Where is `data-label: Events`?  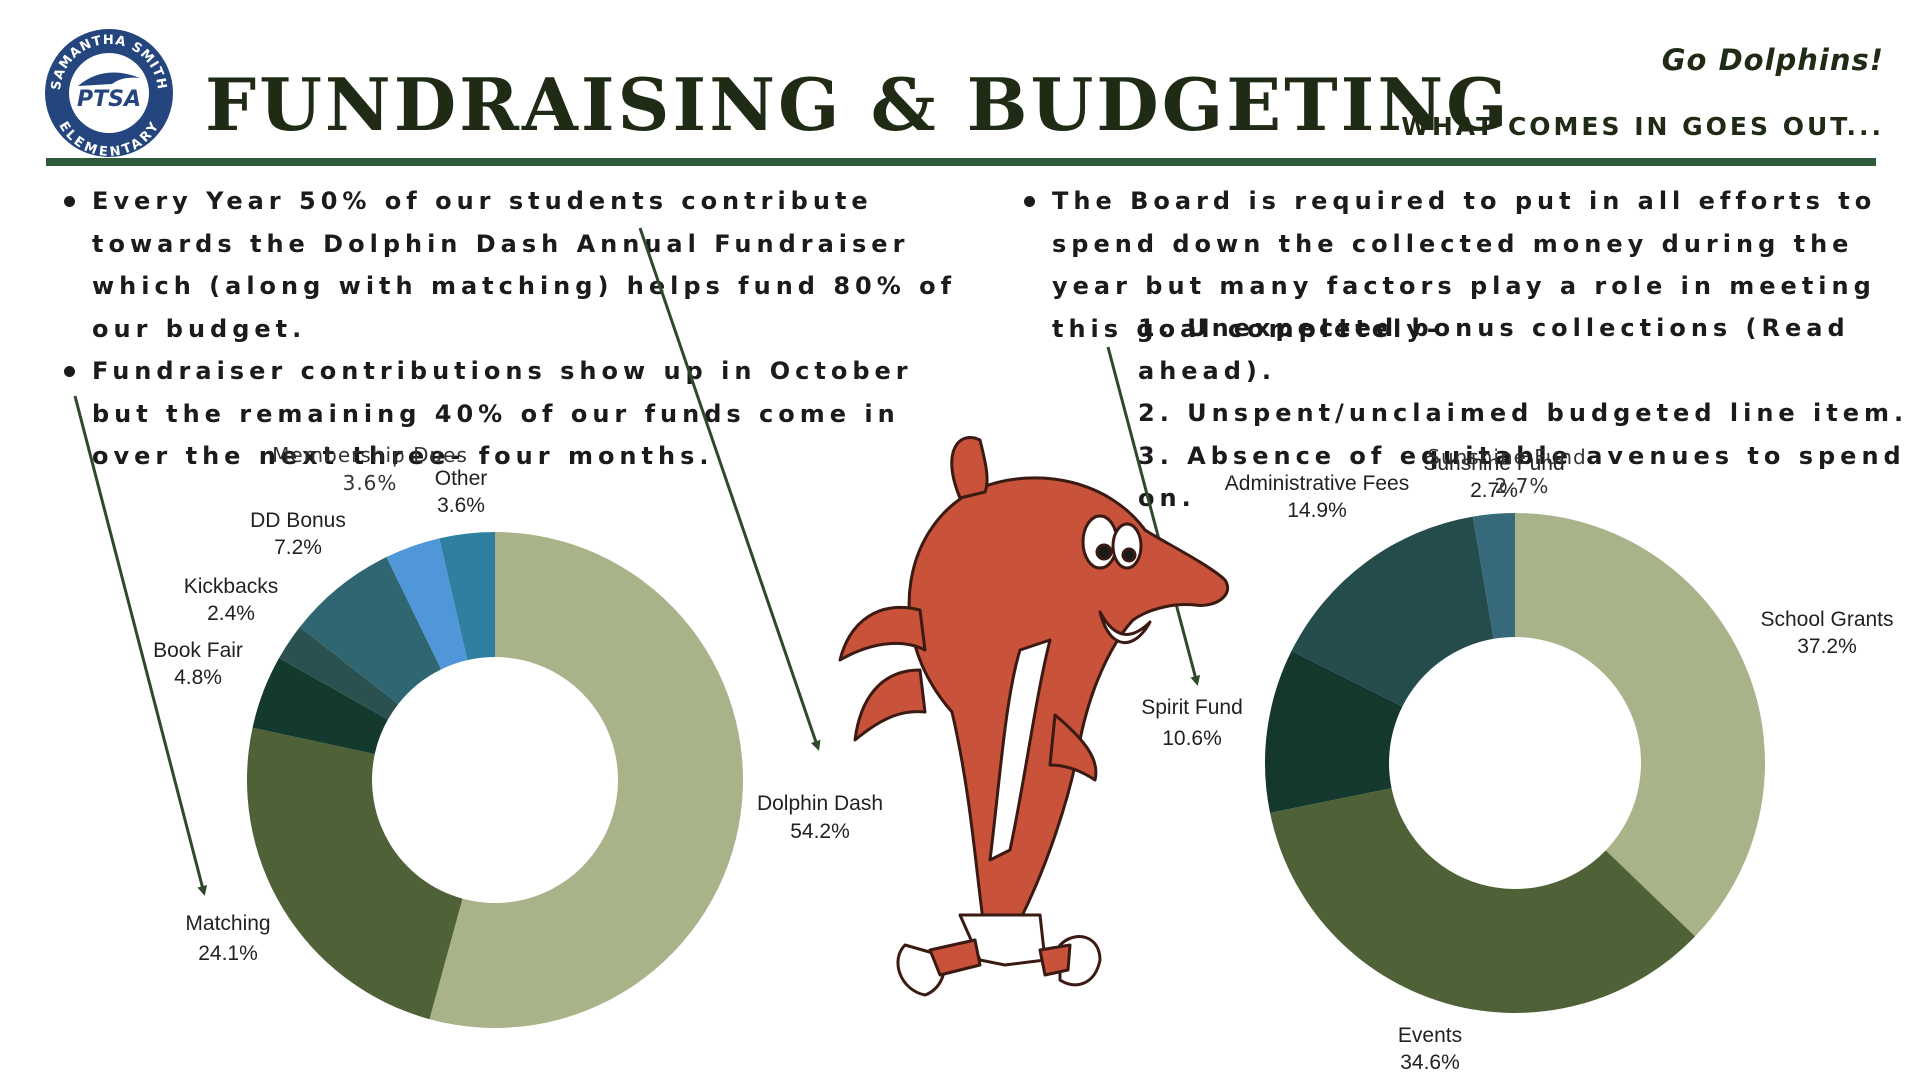 data-label: Events is located at coordinates (1430, 1035).